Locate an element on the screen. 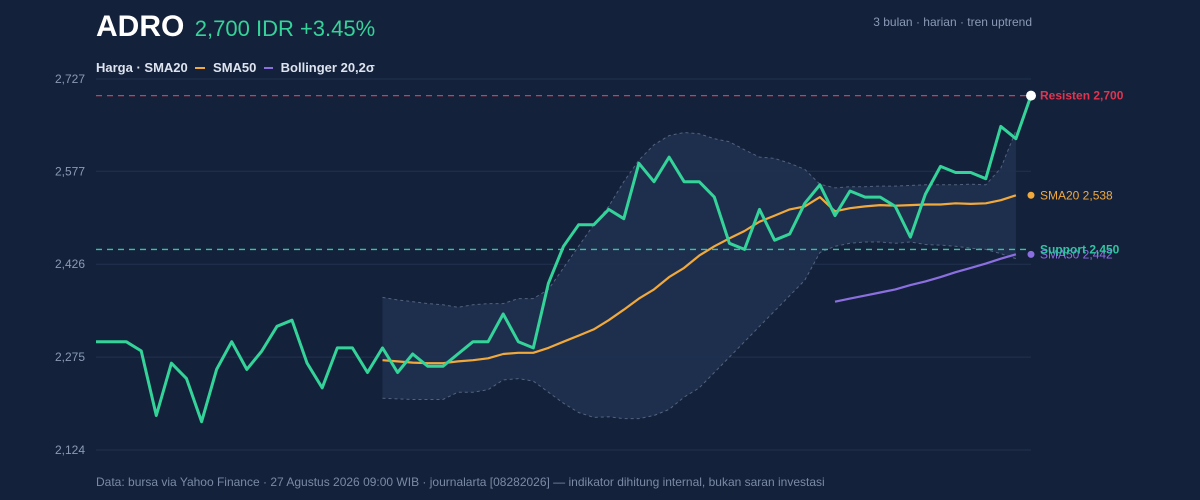 This screenshot has width=1200, height=500. legend-bollinger: Bollinger 20,2σ is located at coordinates (327, 67).